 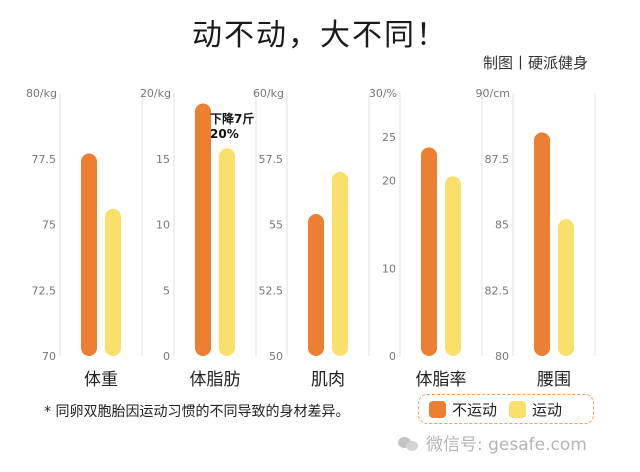 What do you see at coordinates (518, 409) in the screenshot?
I see `legend-swatch-yellow` at bounding box center [518, 409].